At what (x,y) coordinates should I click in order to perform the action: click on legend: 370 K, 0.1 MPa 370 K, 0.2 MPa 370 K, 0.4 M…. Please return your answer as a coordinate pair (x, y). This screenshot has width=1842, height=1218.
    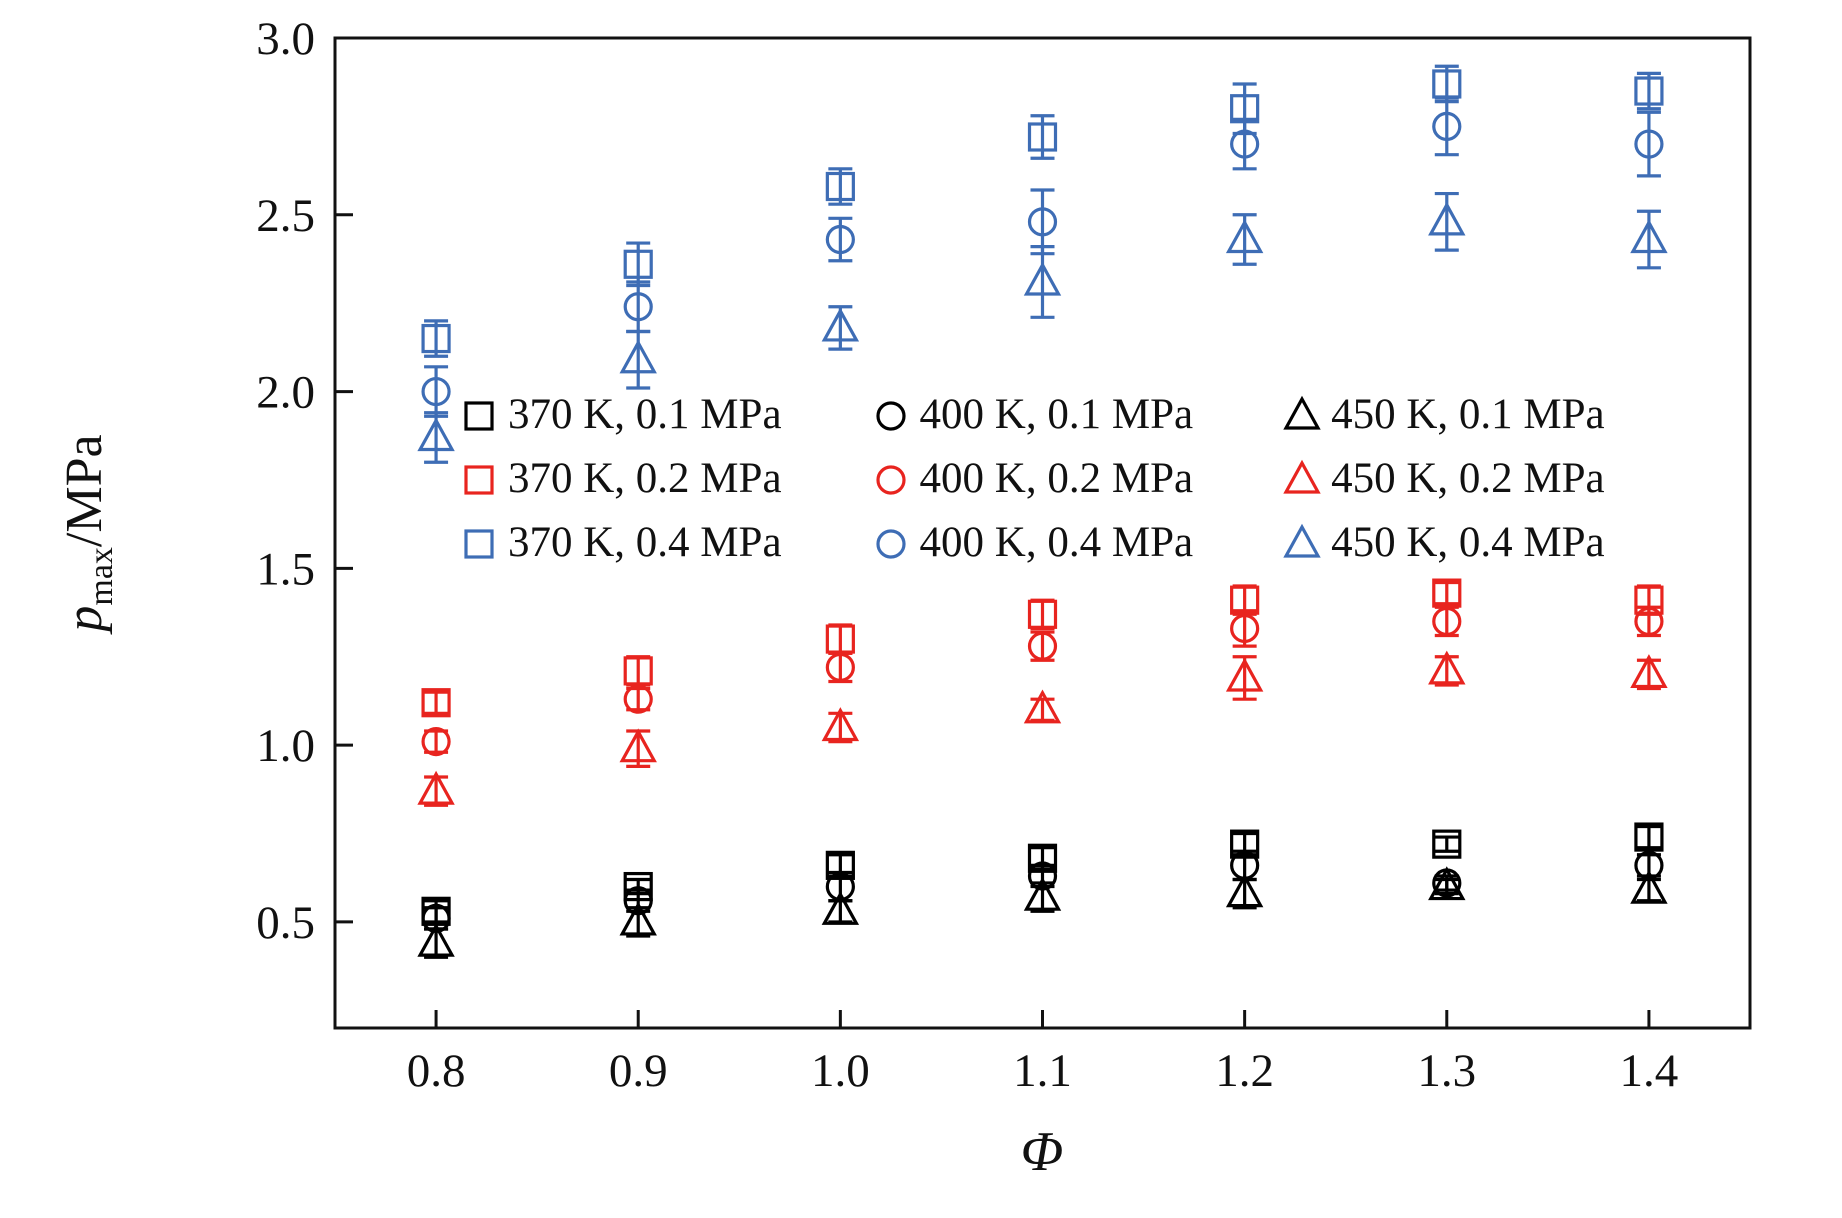
    Looking at the image, I should click on (1030, 478).